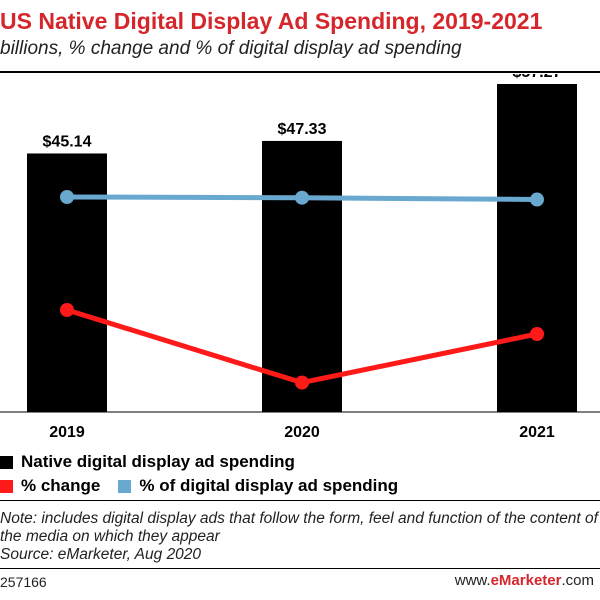 This screenshot has height=600, width=600. I want to click on chart-id: 257166, so click(23, 582).